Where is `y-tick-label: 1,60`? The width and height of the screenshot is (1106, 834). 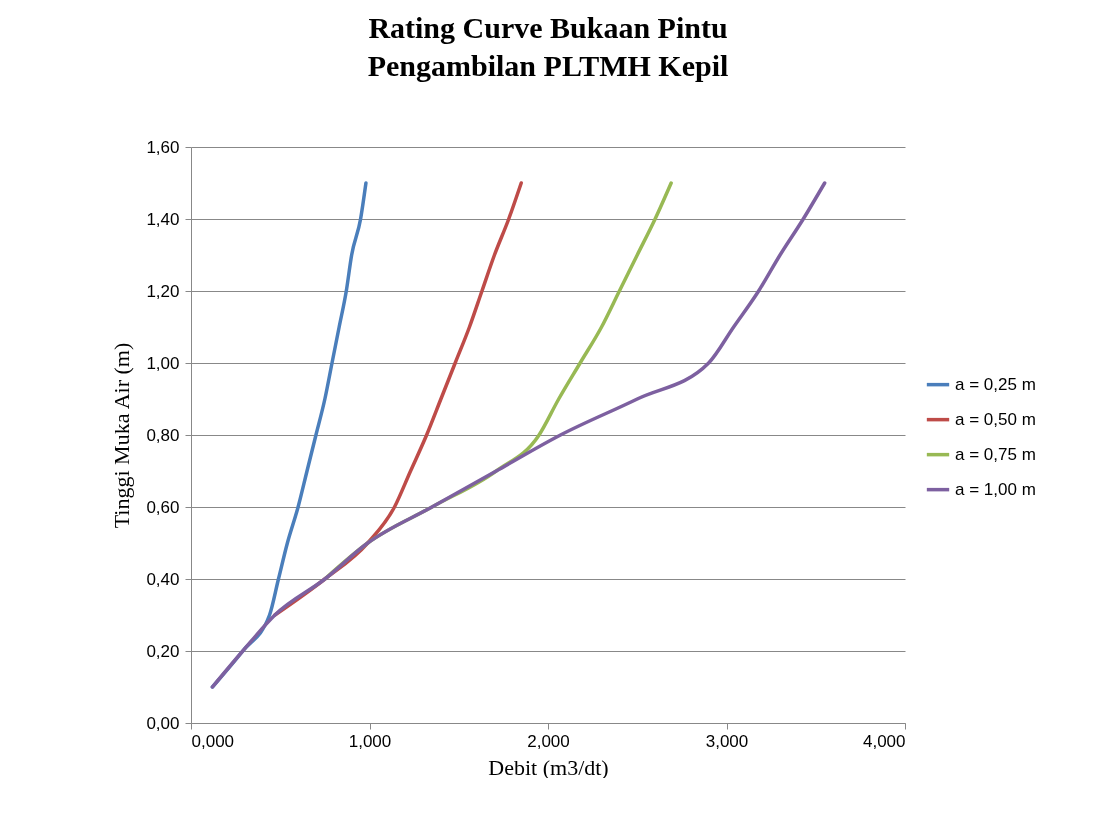 y-tick-label: 1,60 is located at coordinates (163, 147).